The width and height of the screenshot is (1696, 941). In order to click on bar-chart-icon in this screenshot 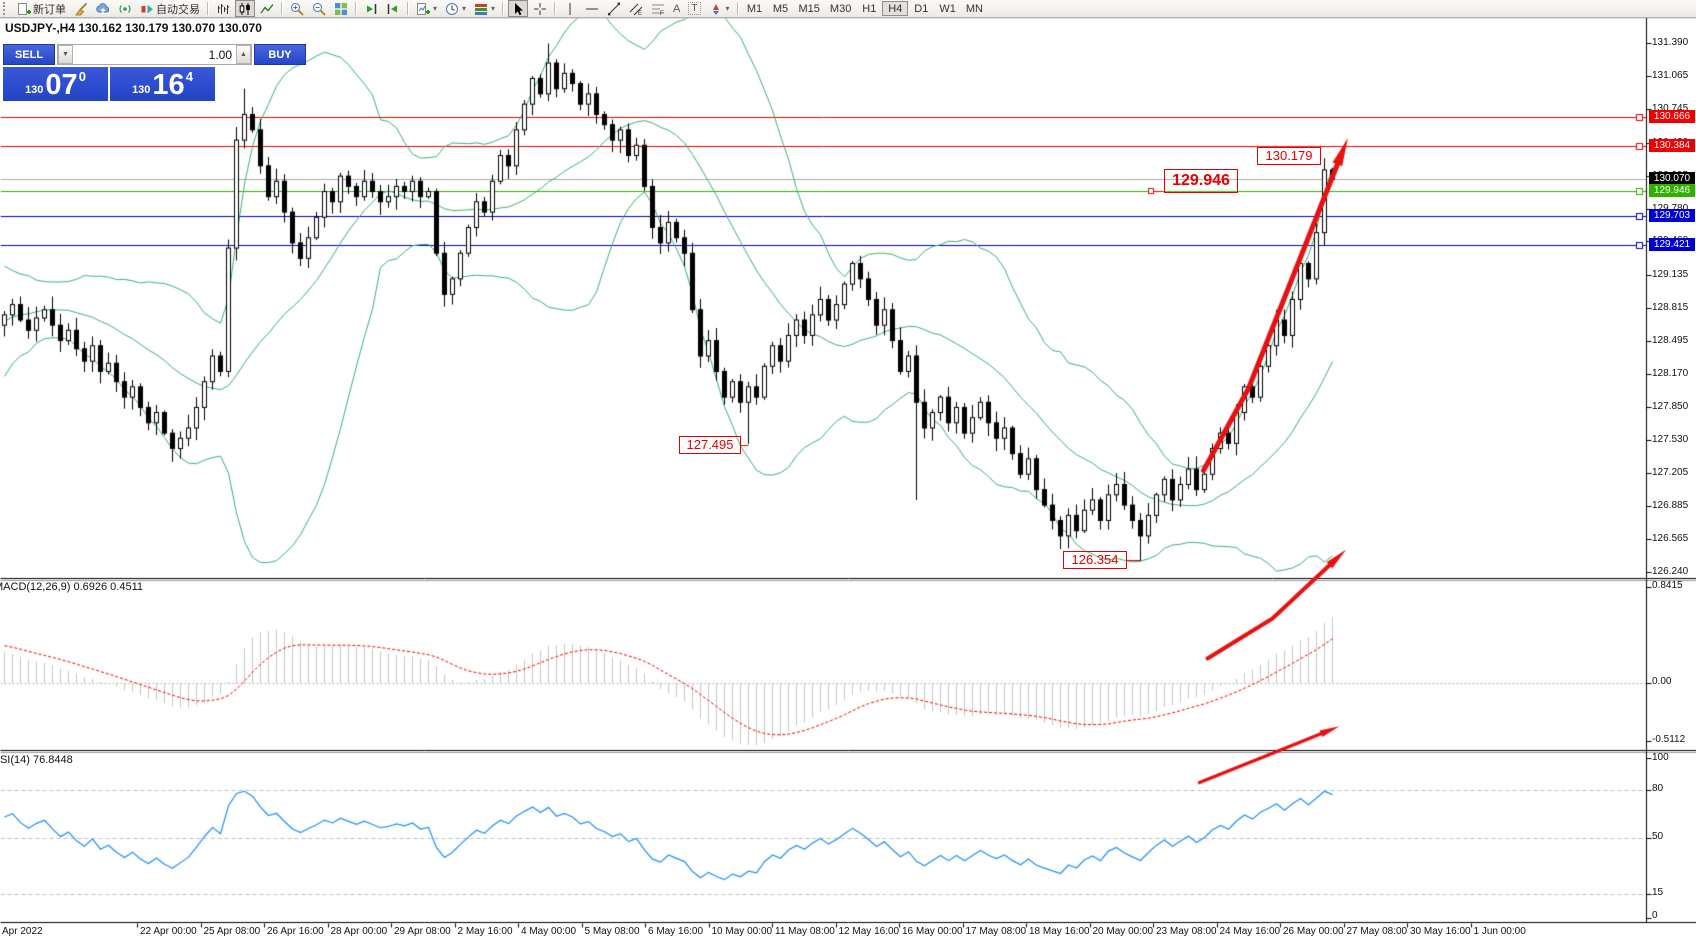, I will do `click(223, 9)`.